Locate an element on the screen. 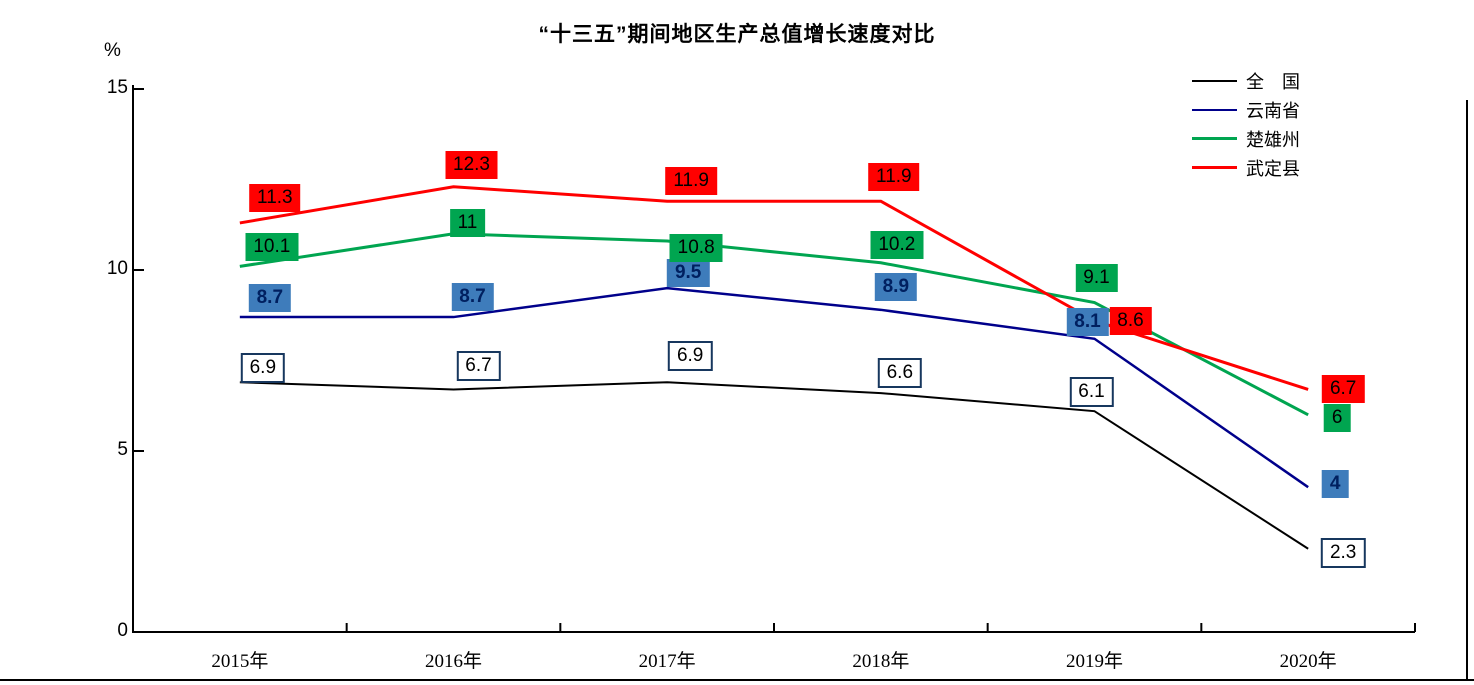 Image resolution: width=1474 pixels, height=685 pixels. data-point-label: 8.6 is located at coordinates (1130, 320).